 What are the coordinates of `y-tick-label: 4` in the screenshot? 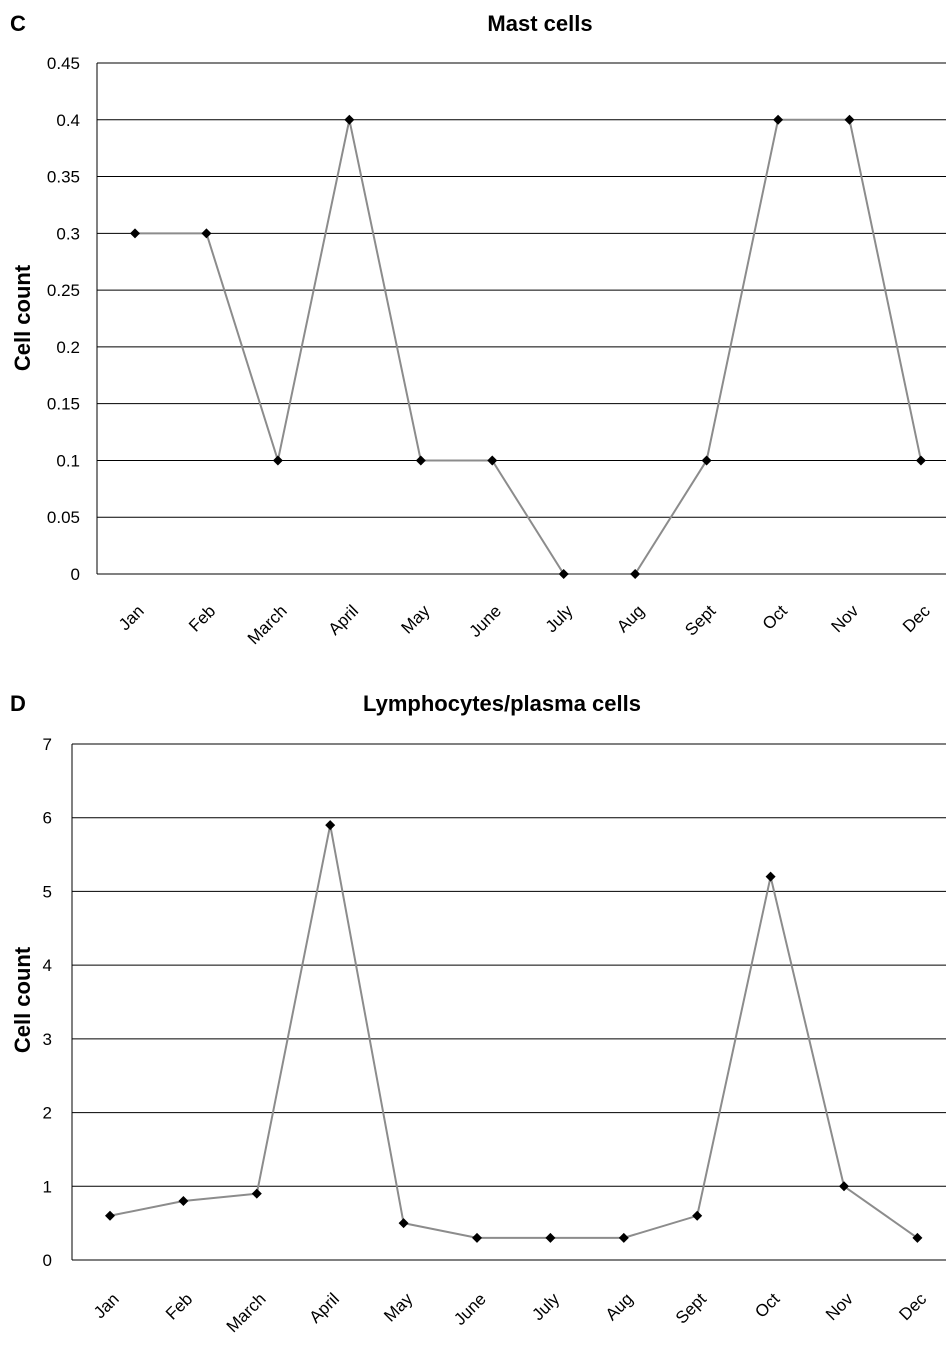 It's located at (47, 965).